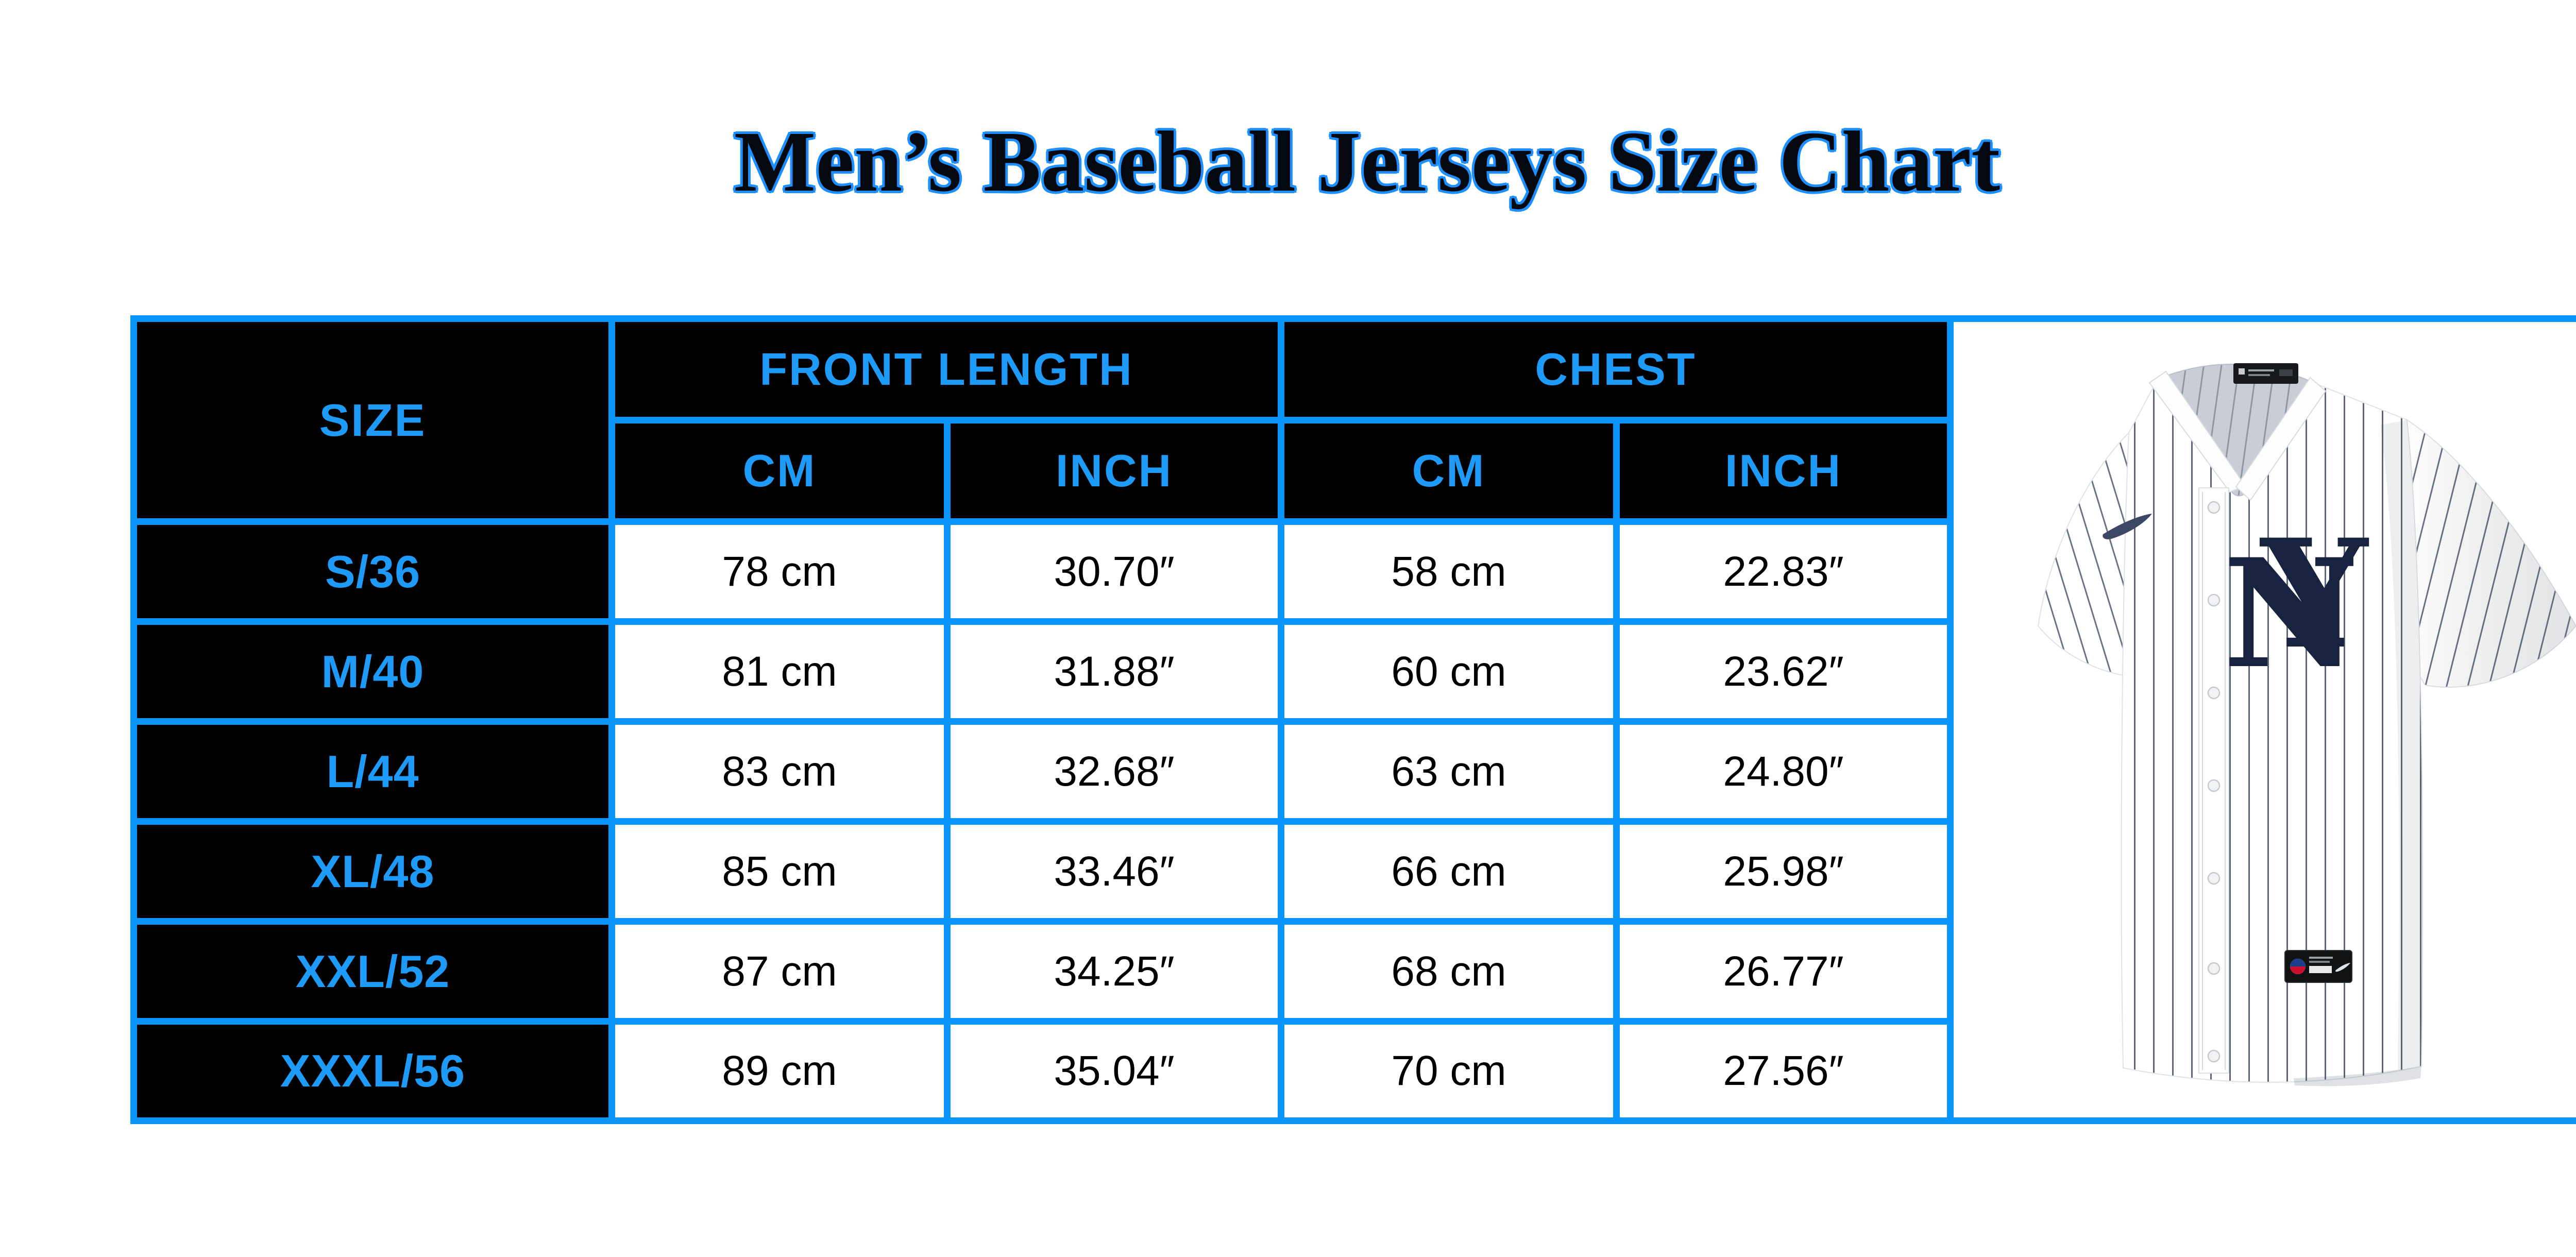 The image size is (2576, 1257). Describe the element at coordinates (1114, 872) in the screenshot. I see `front-length-inch-cell: 33.46″` at that location.